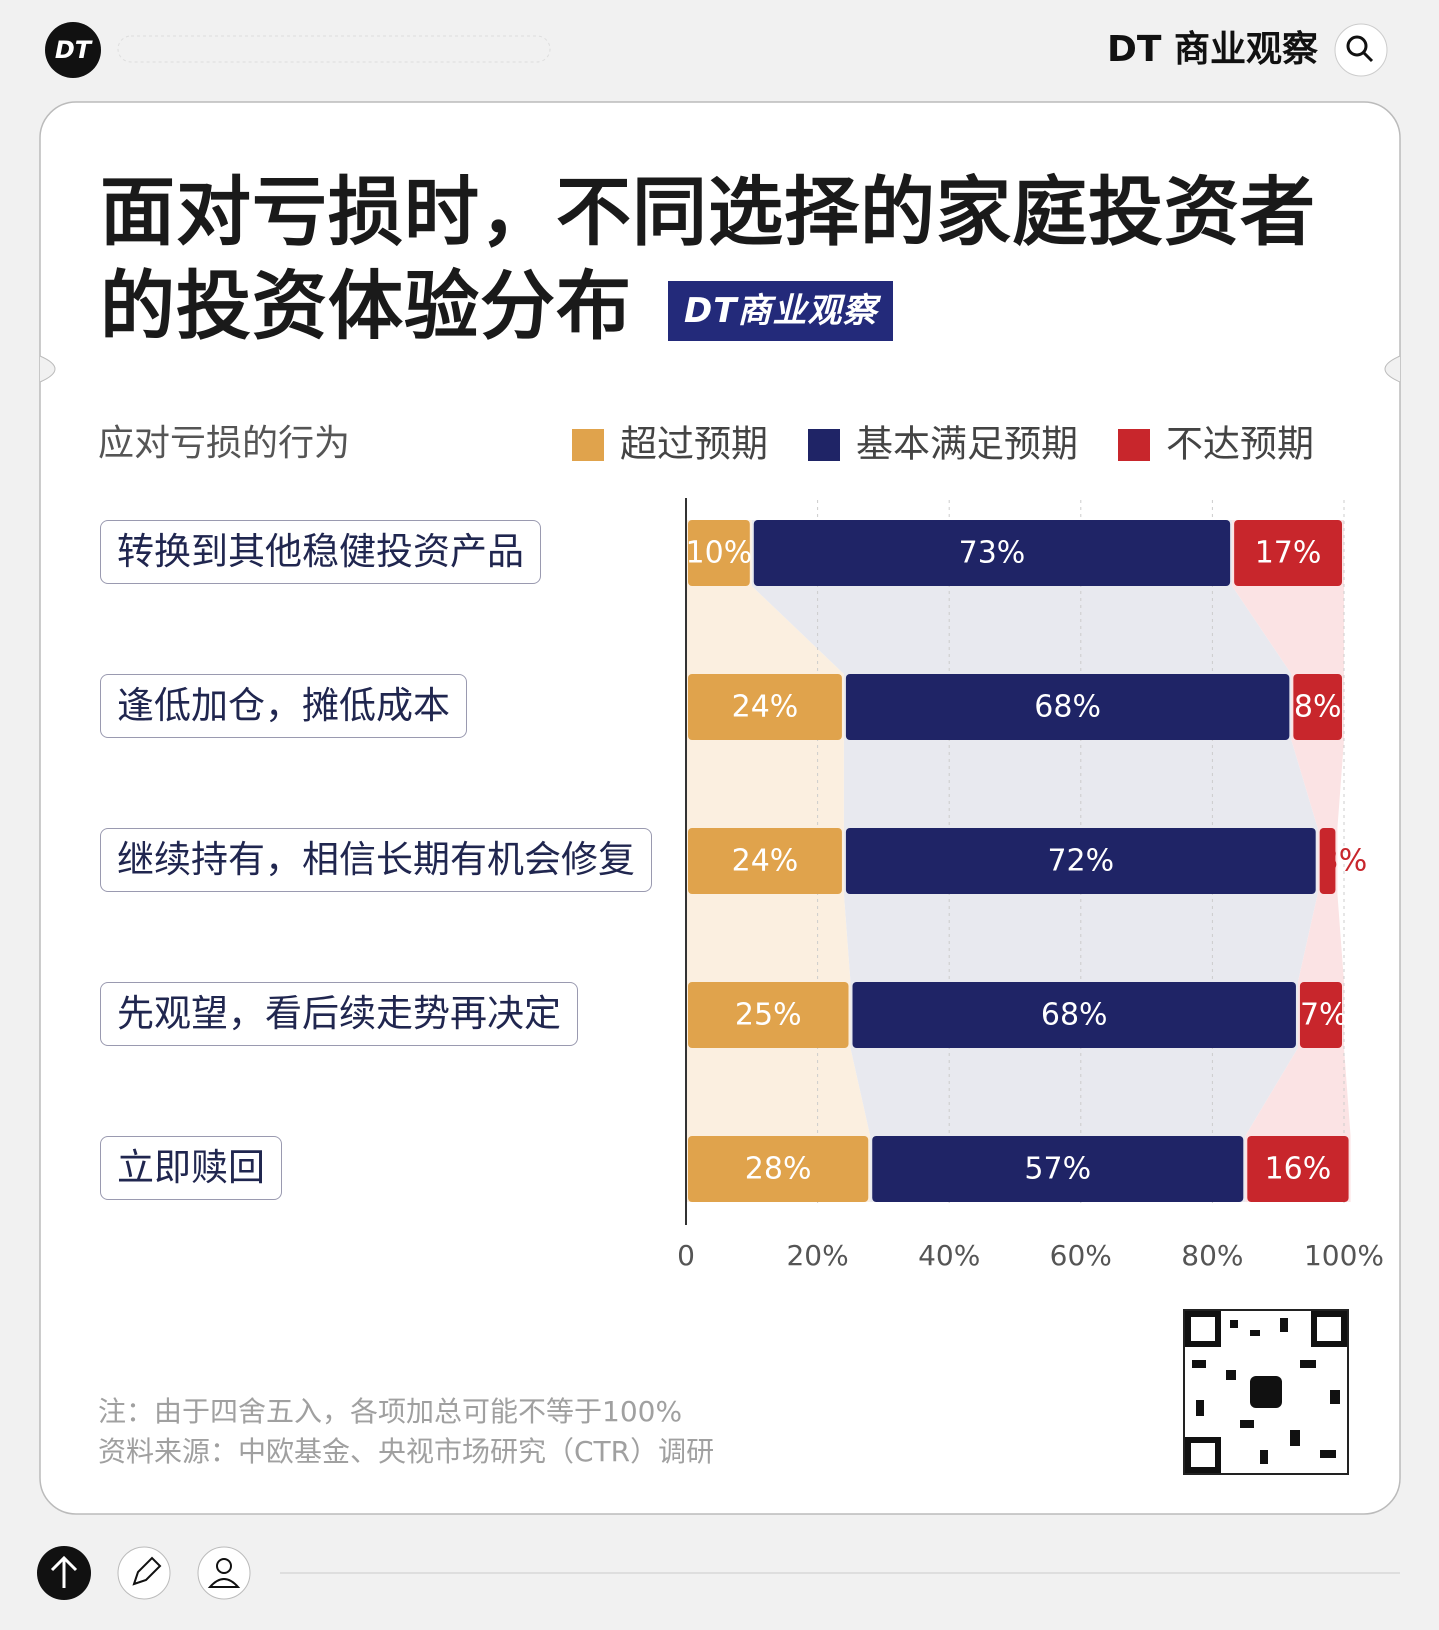 The image size is (1439, 1630). Describe the element at coordinates (686, 1255) in the screenshot. I see `x-tick-label: 0` at that location.